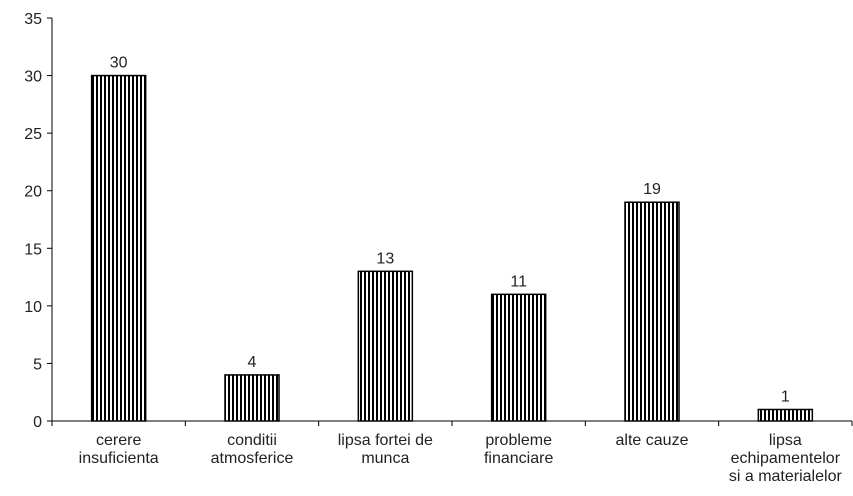 The image size is (853, 496). What do you see at coordinates (518, 449) in the screenshot?
I see `x-tick-label: probleme financiare` at bounding box center [518, 449].